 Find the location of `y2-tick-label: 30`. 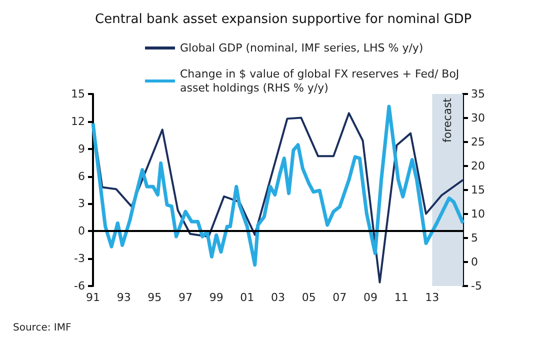

y2-tick-label: 30 is located at coordinates (478, 118).